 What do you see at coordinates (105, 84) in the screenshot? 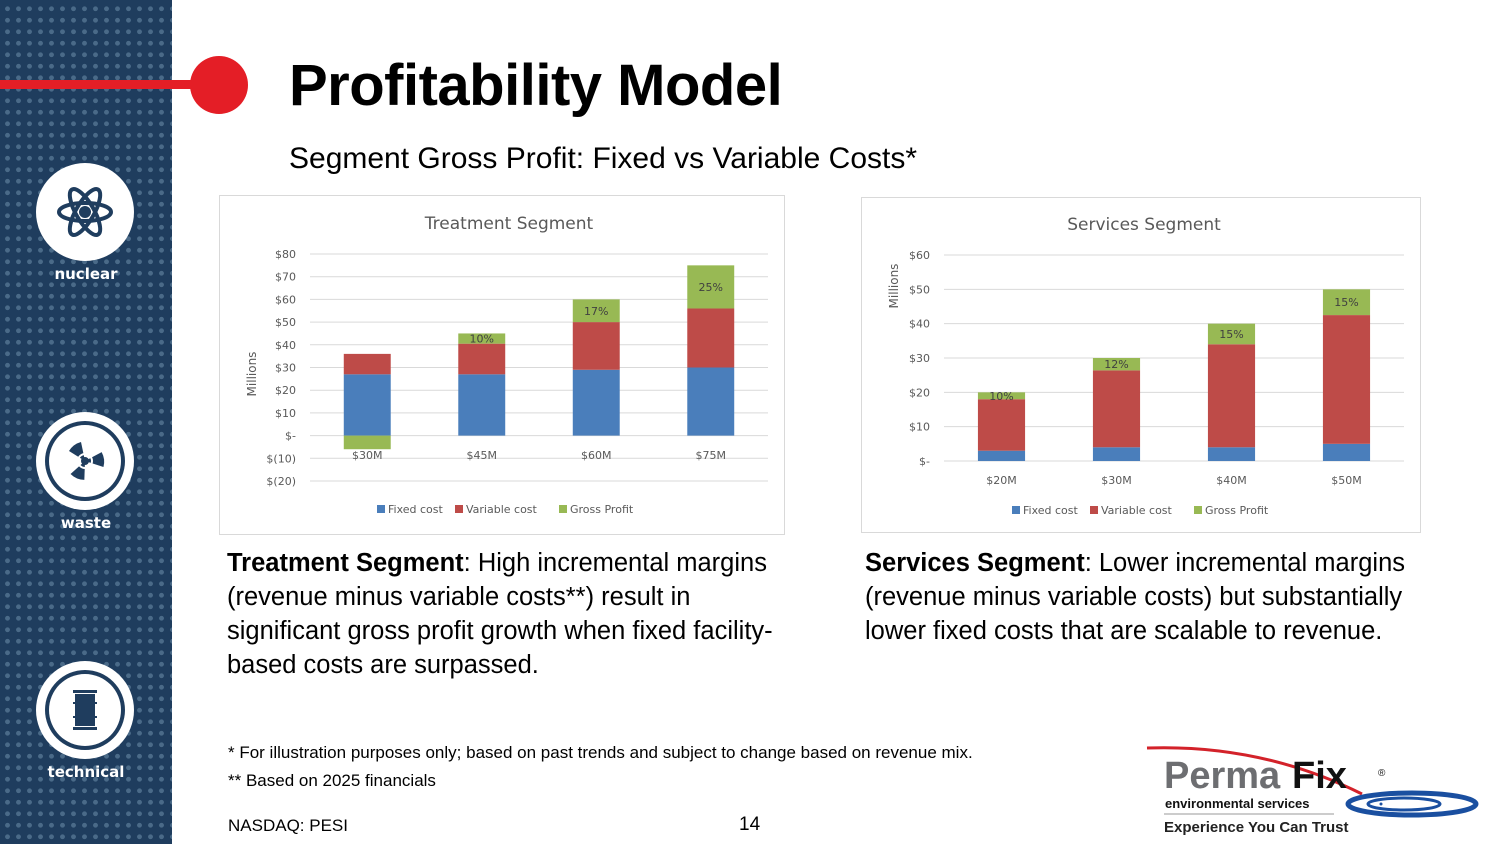
I see `accent-line` at bounding box center [105, 84].